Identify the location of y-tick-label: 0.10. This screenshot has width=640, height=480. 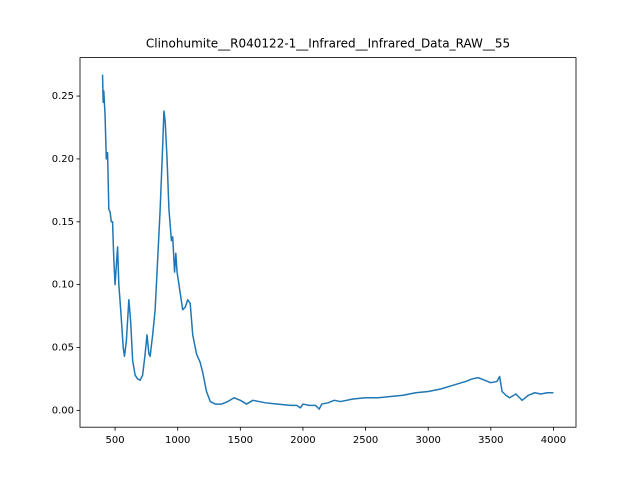
(63, 285).